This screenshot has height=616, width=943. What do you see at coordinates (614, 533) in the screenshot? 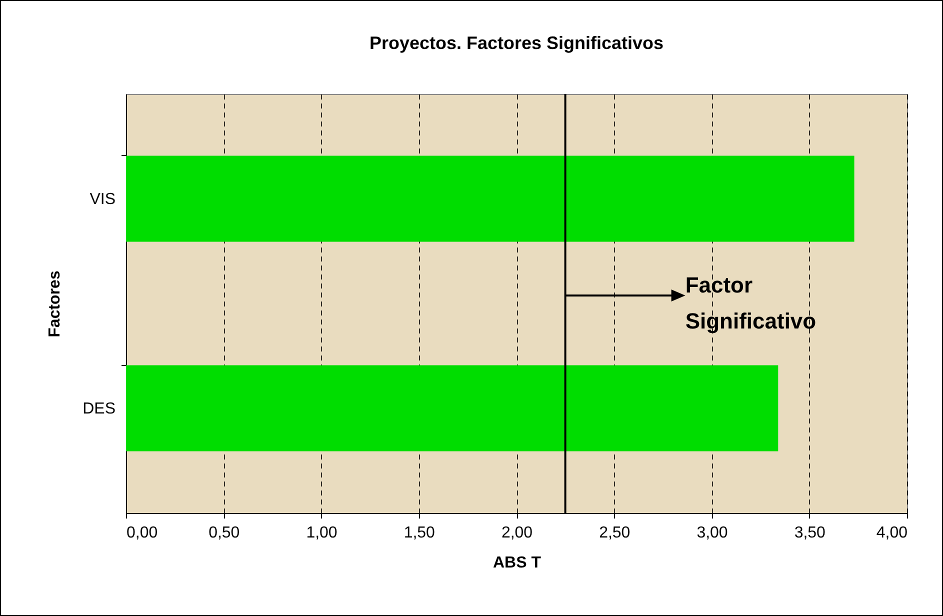
I see `x-tick-label: 2,50` at bounding box center [614, 533].